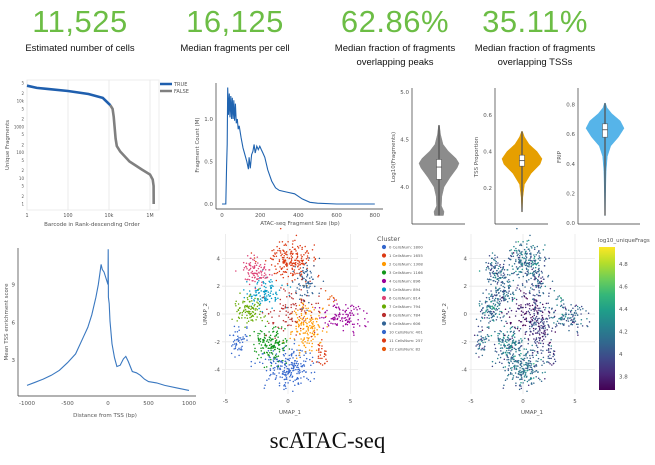  Describe the element at coordinates (406, 264) in the screenshot. I see `legend-item: 2 CellsNum: 1308` at that location.